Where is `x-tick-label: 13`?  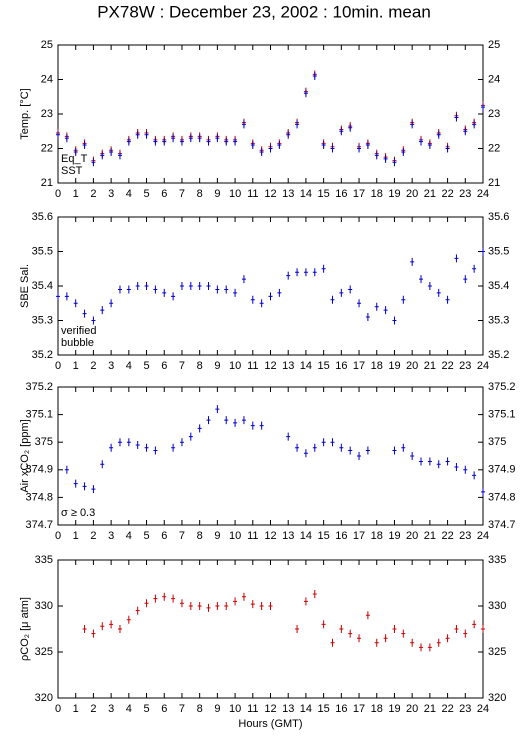 x-tick-label: 13 is located at coordinates (288, 709).